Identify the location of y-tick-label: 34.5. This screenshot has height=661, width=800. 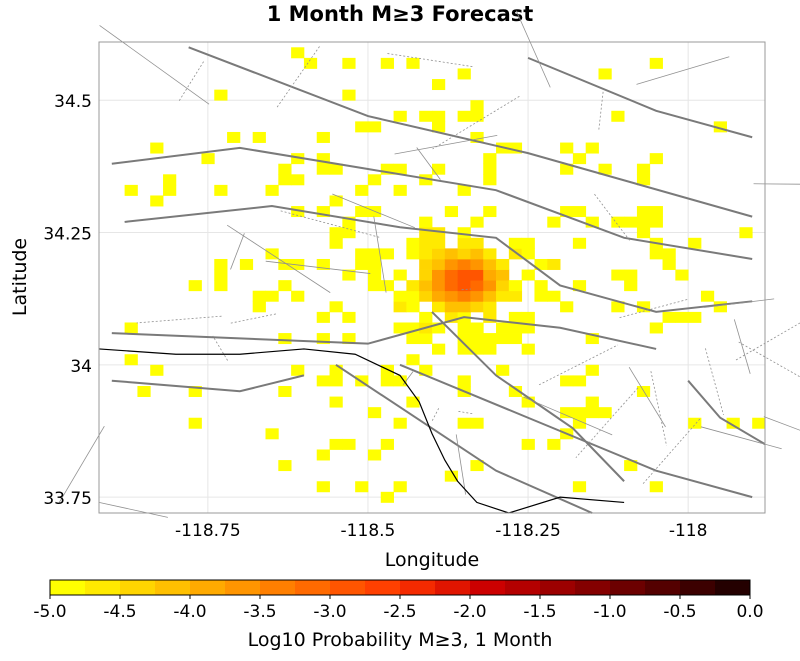
(73, 102).